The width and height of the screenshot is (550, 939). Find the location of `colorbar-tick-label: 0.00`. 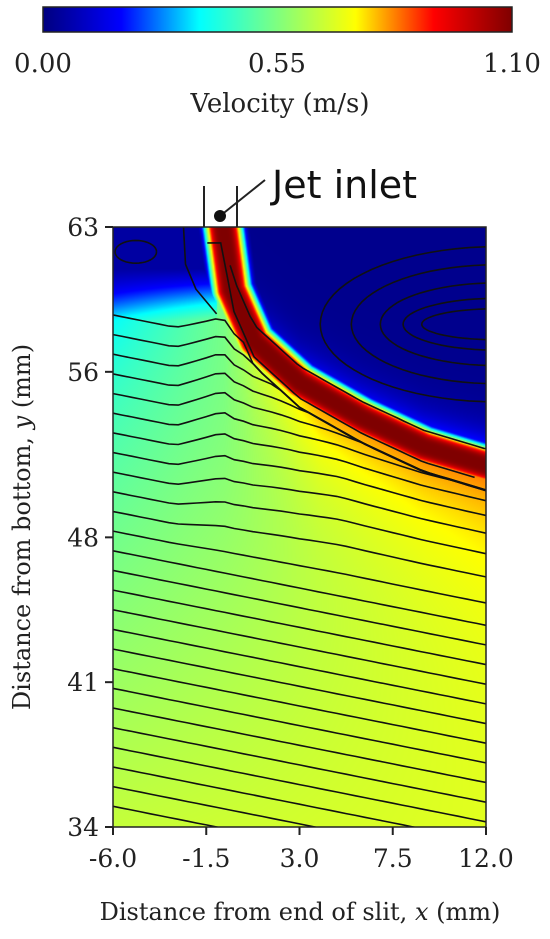

colorbar-tick-label: 0.00 is located at coordinates (43, 64).